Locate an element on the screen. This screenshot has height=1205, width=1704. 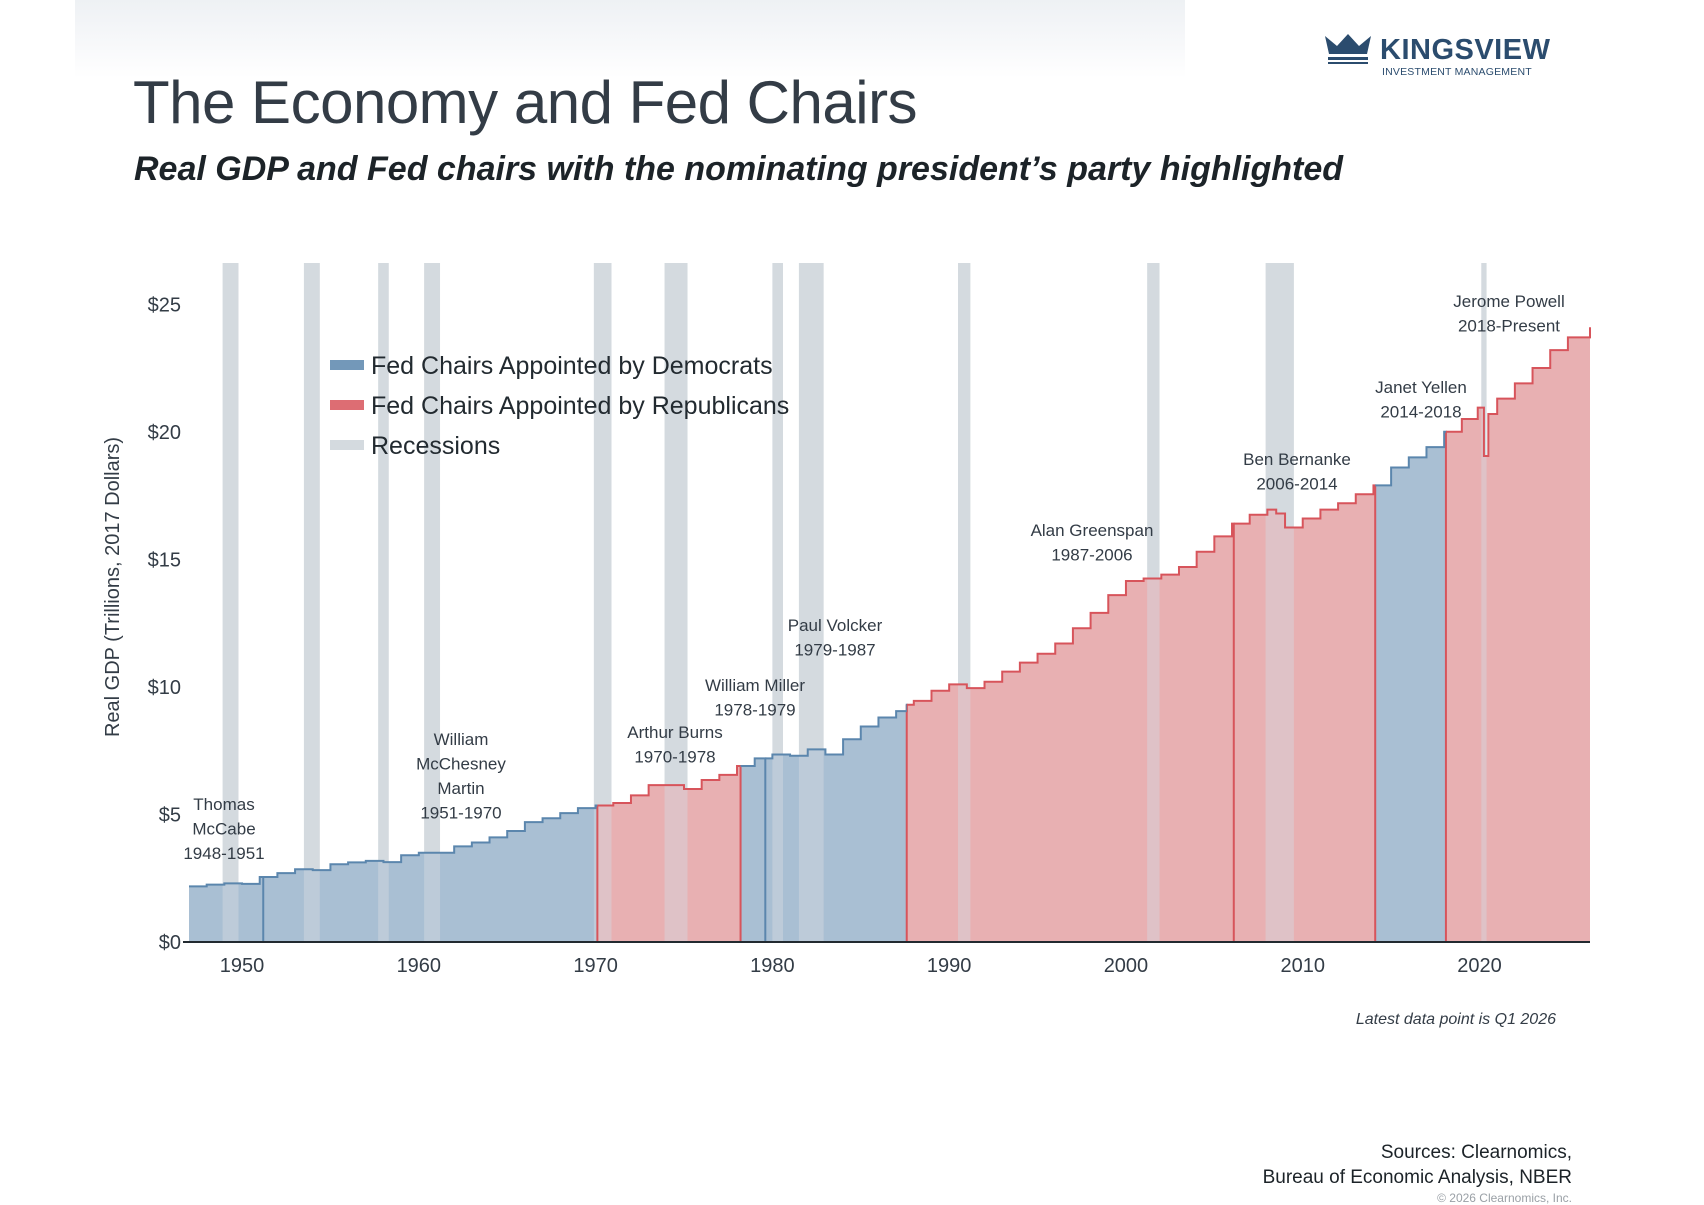
chair-label-line: McCabe is located at coordinates (223, 829).